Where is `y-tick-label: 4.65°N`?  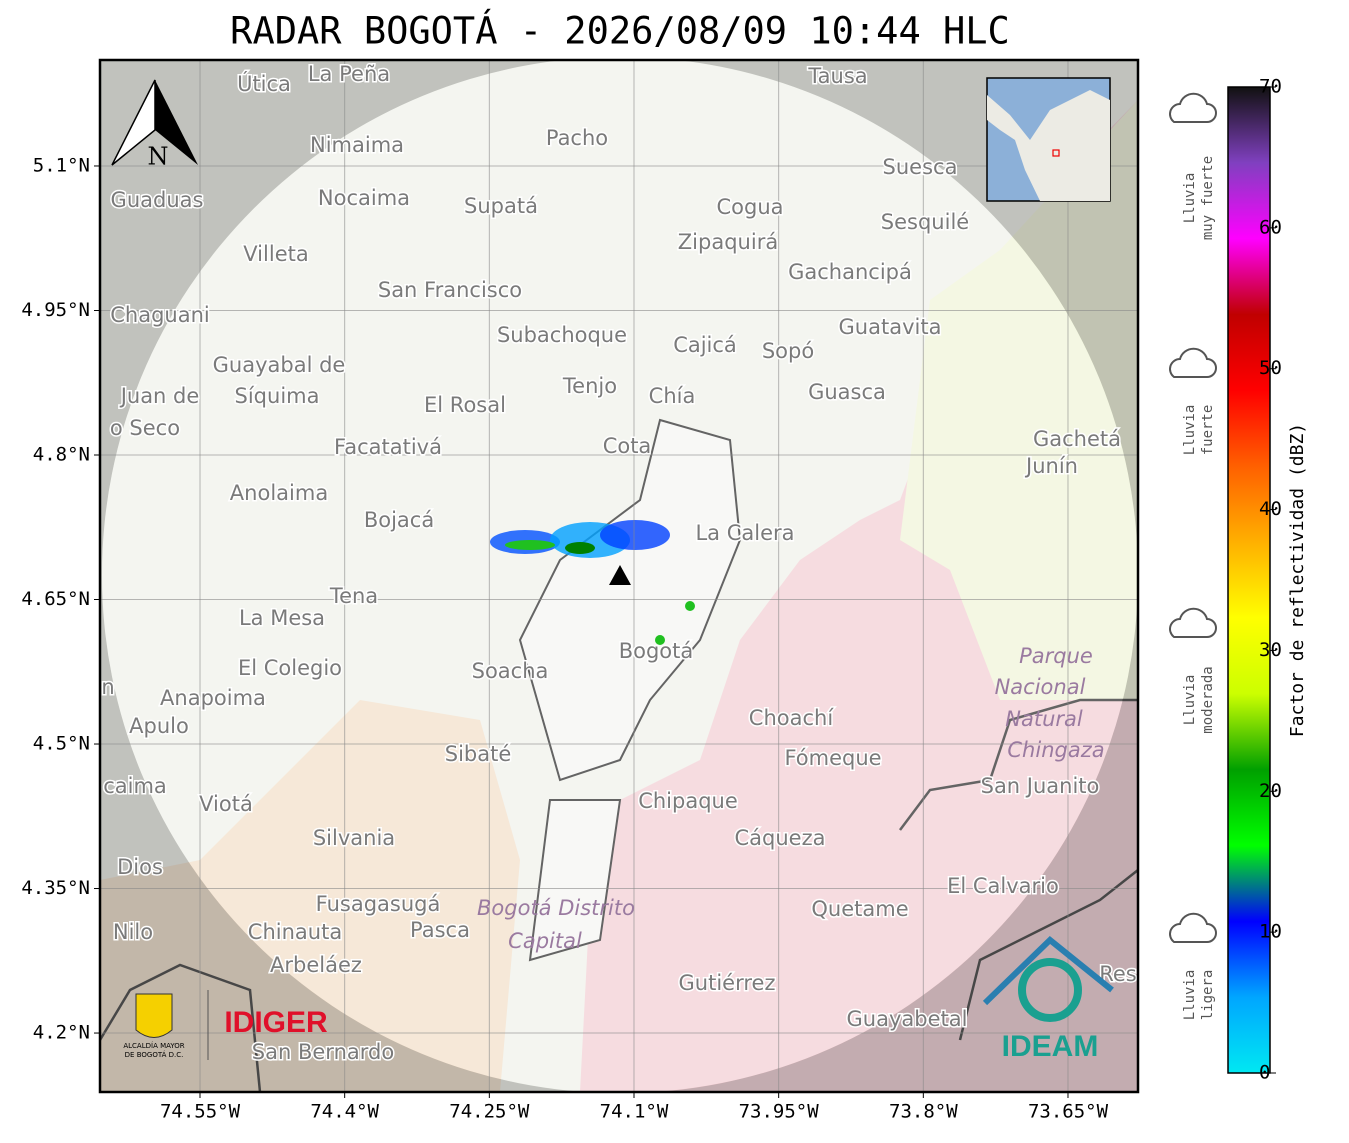
y-tick-label: 4.65°N is located at coordinates (55, 599).